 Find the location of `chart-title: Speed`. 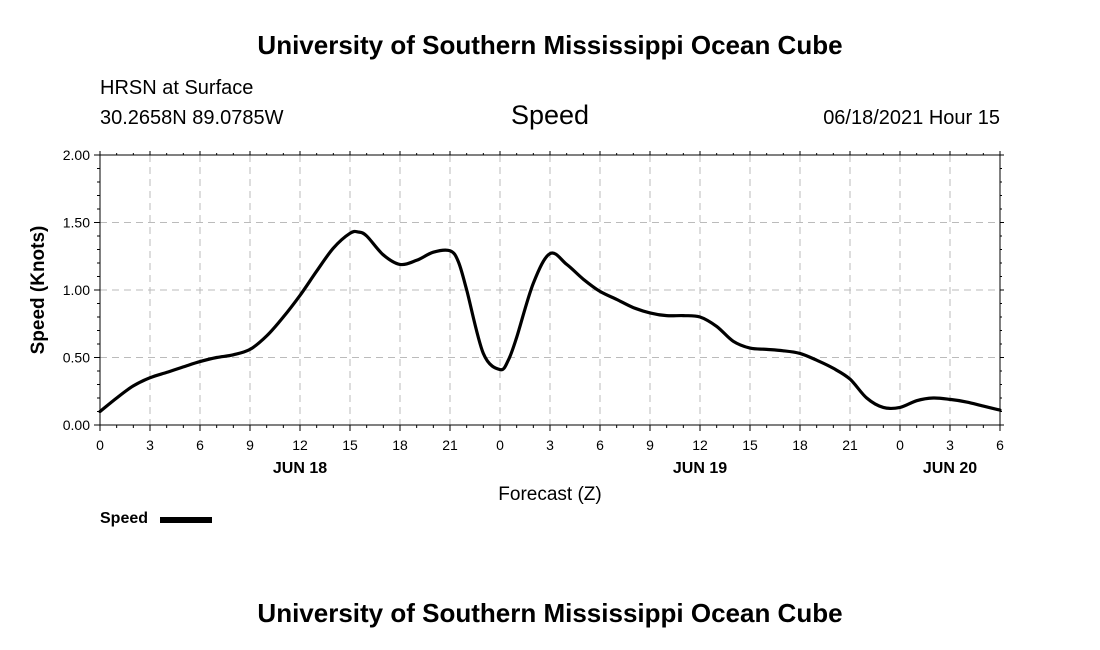

chart-title: Speed is located at coordinates (550, 115).